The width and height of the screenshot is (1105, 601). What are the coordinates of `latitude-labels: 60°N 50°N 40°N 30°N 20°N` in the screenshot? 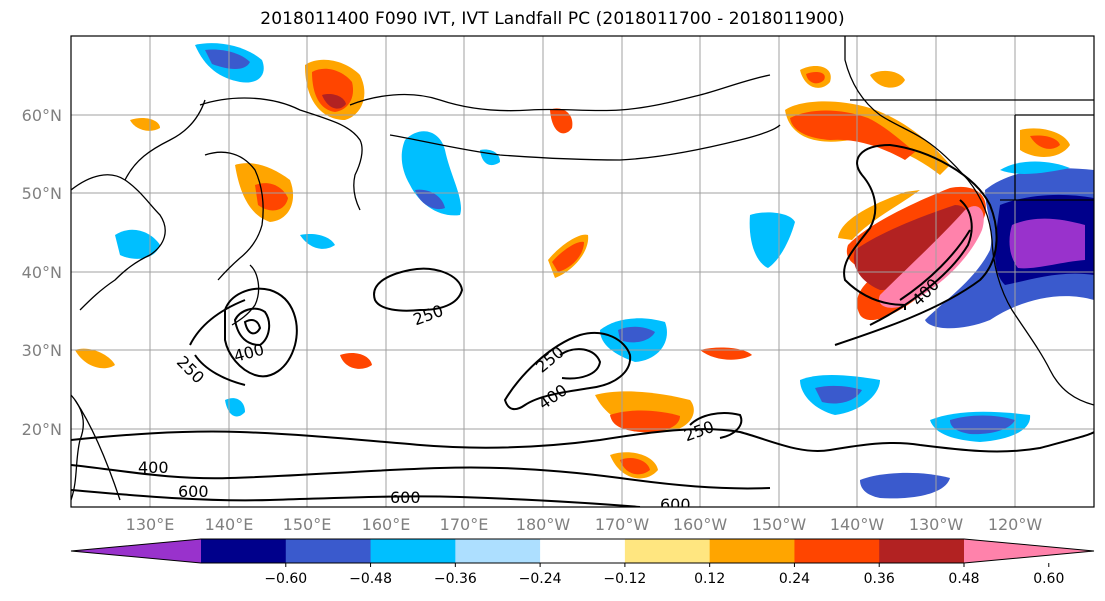 It's located at (42, 272).